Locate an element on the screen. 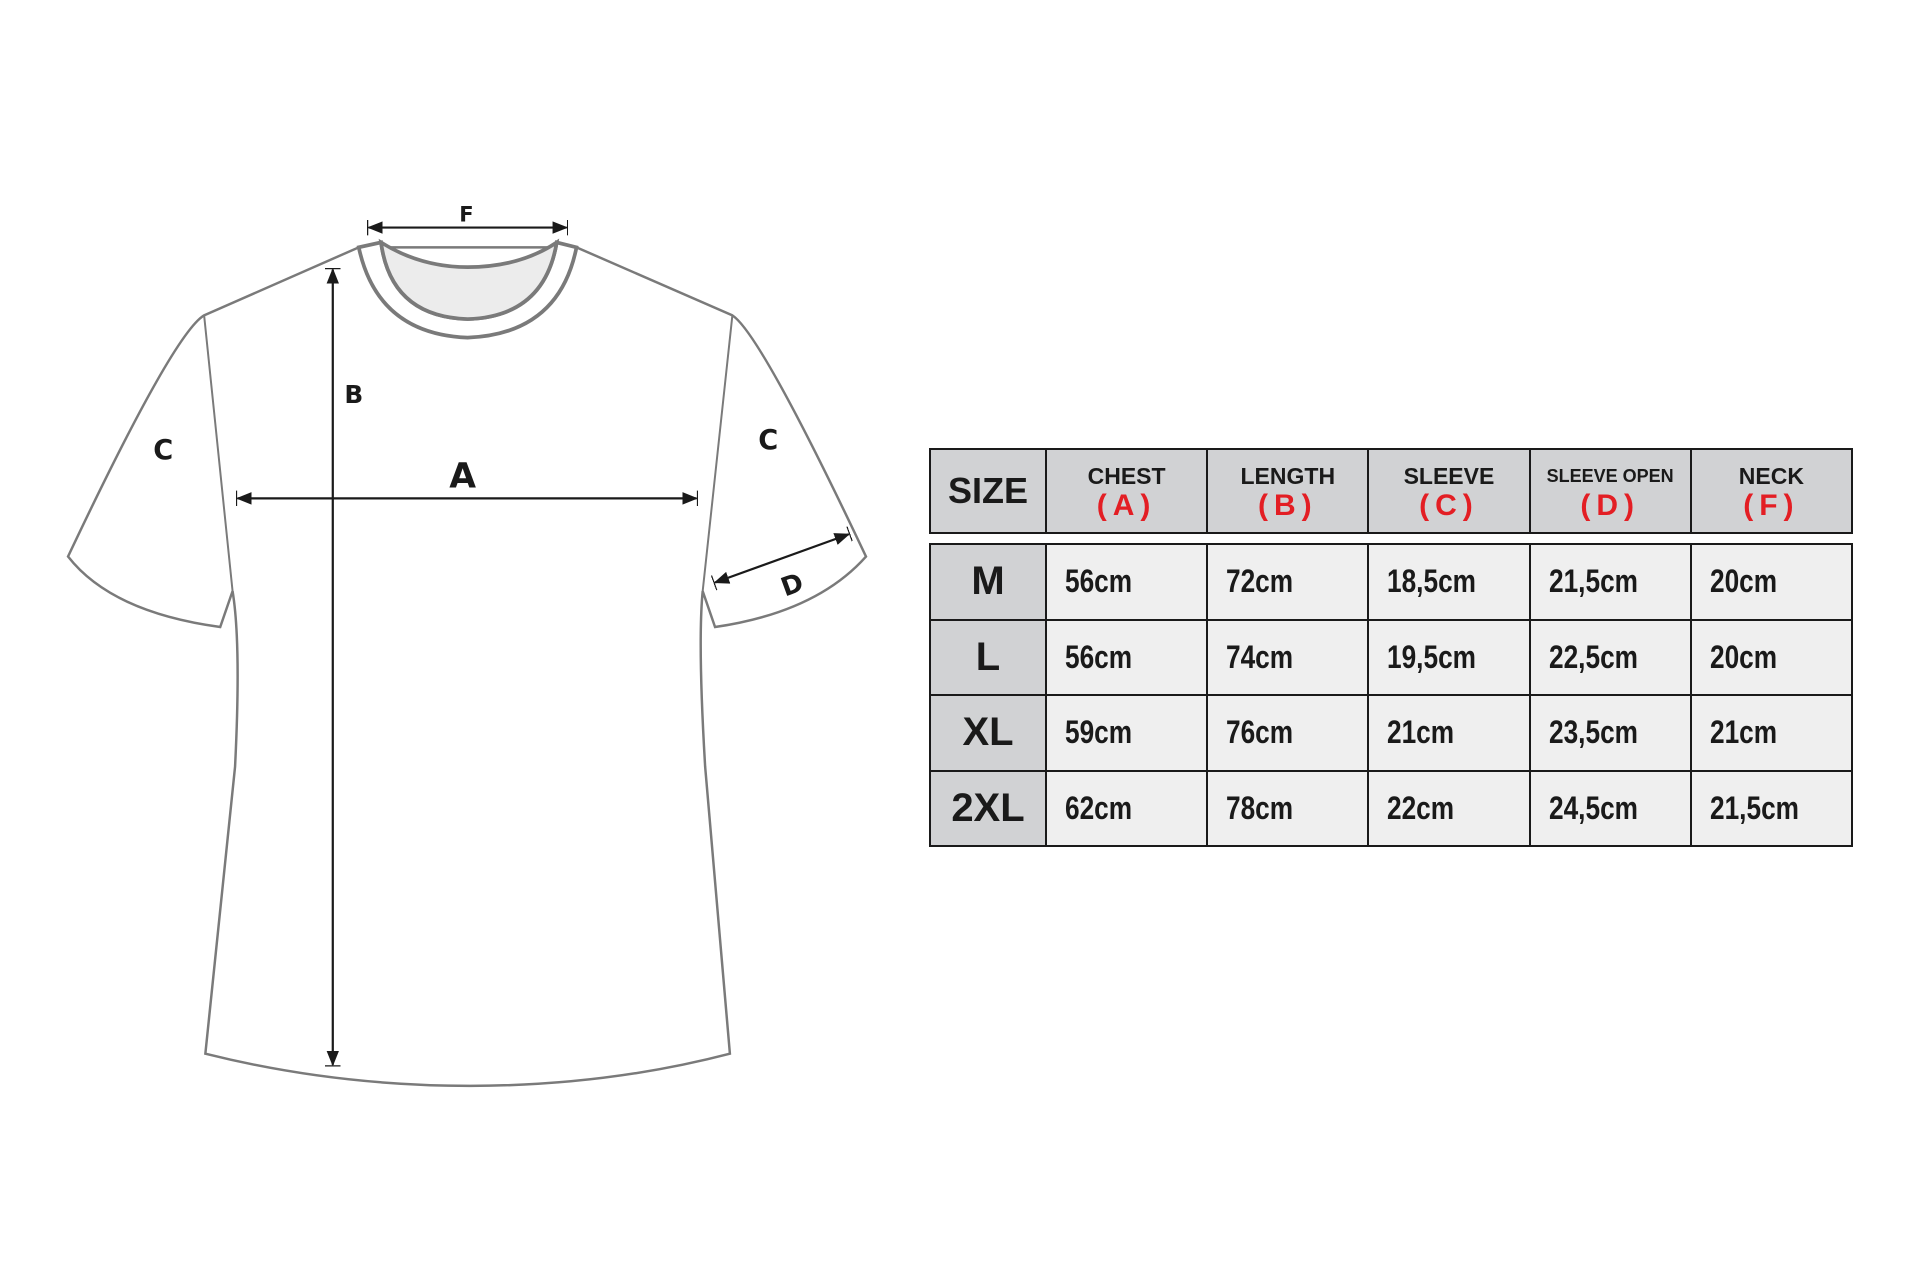 The image size is (1920, 1280). sleeve-right-label: C is located at coordinates (768, 440).